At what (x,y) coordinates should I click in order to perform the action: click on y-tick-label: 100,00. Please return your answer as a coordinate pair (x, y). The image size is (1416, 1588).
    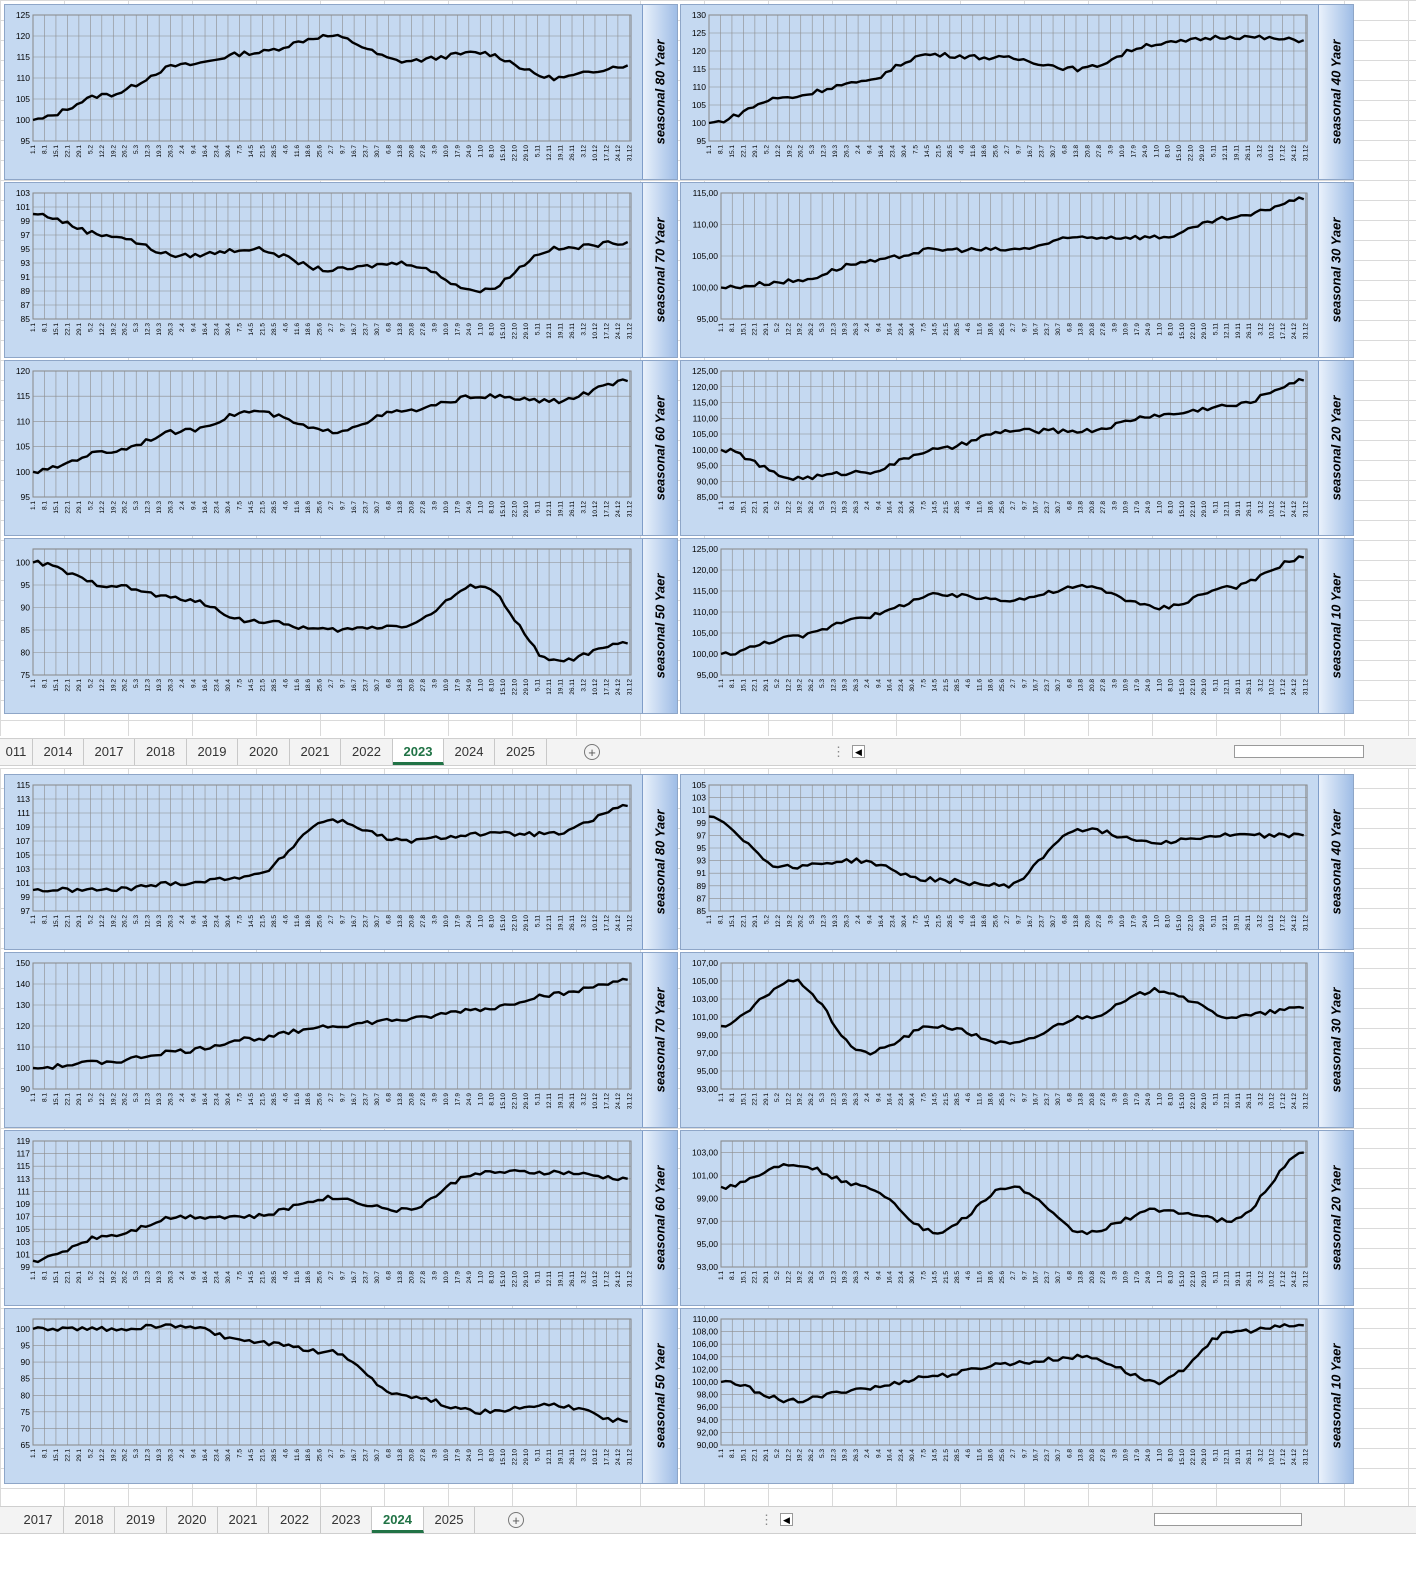
    Looking at the image, I should click on (705, 450).